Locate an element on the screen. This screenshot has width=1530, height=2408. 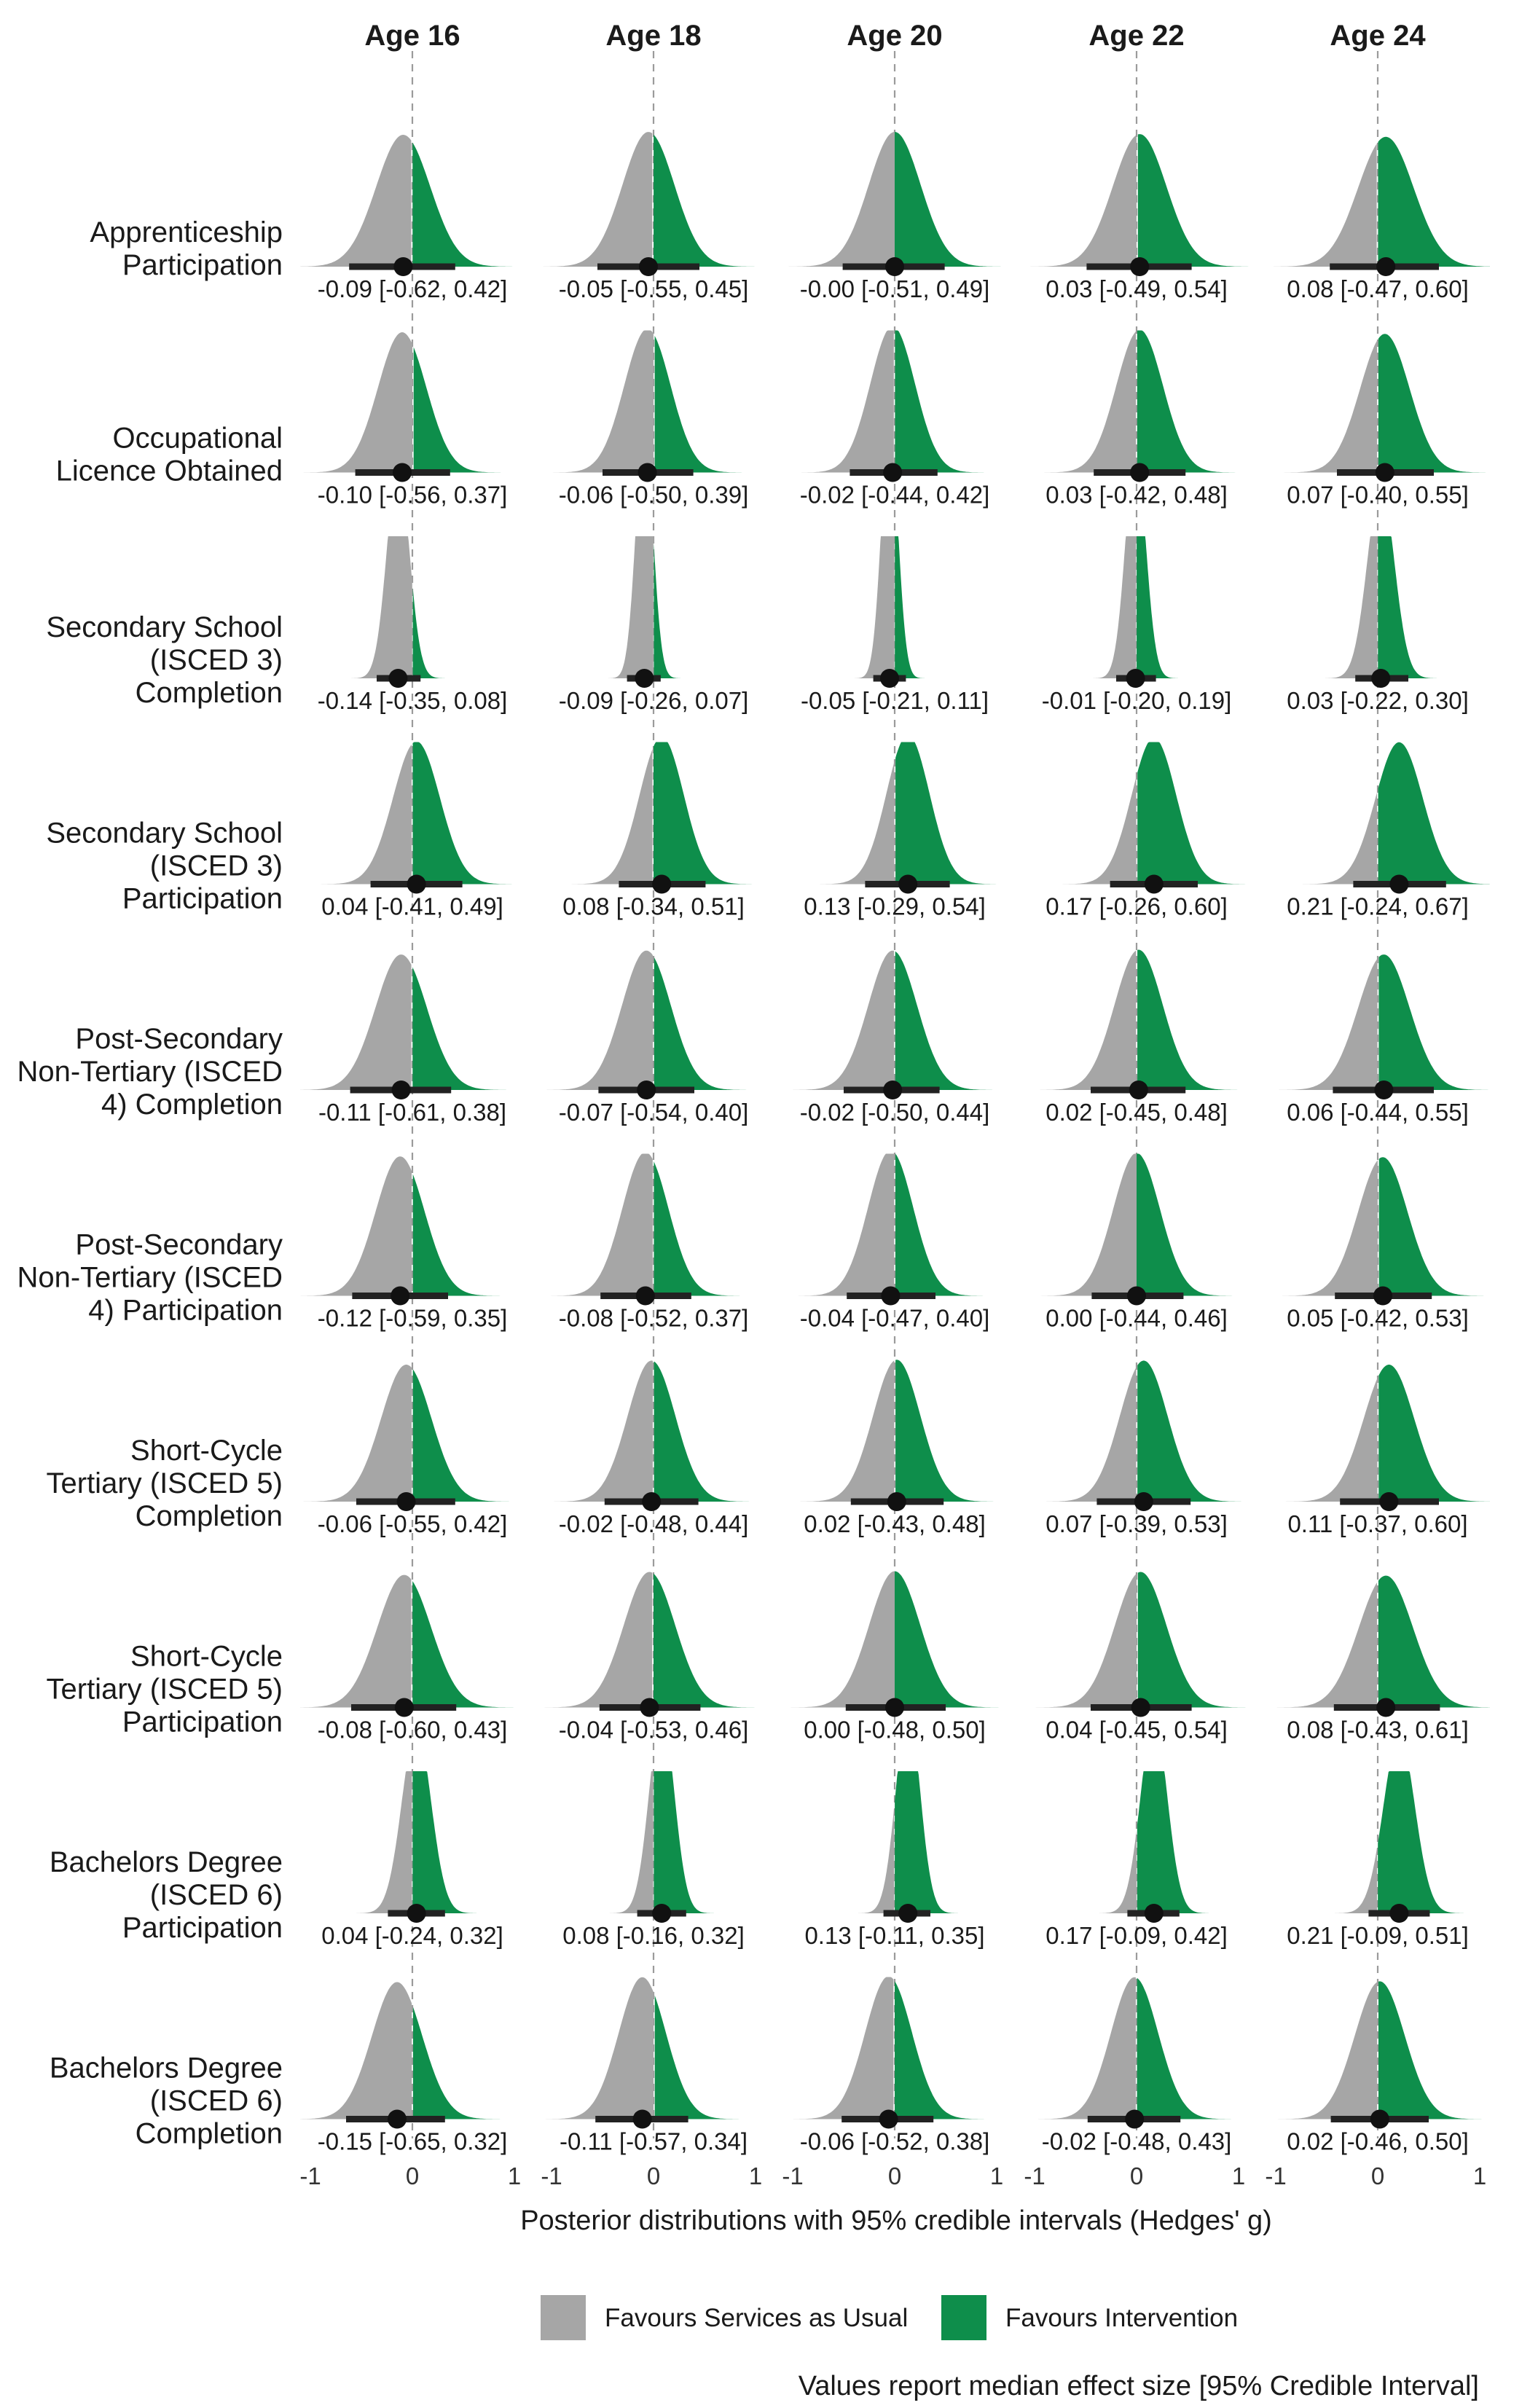
effect-size-label: -0.06 [-0.50, 0.39] is located at coordinates (654, 495).